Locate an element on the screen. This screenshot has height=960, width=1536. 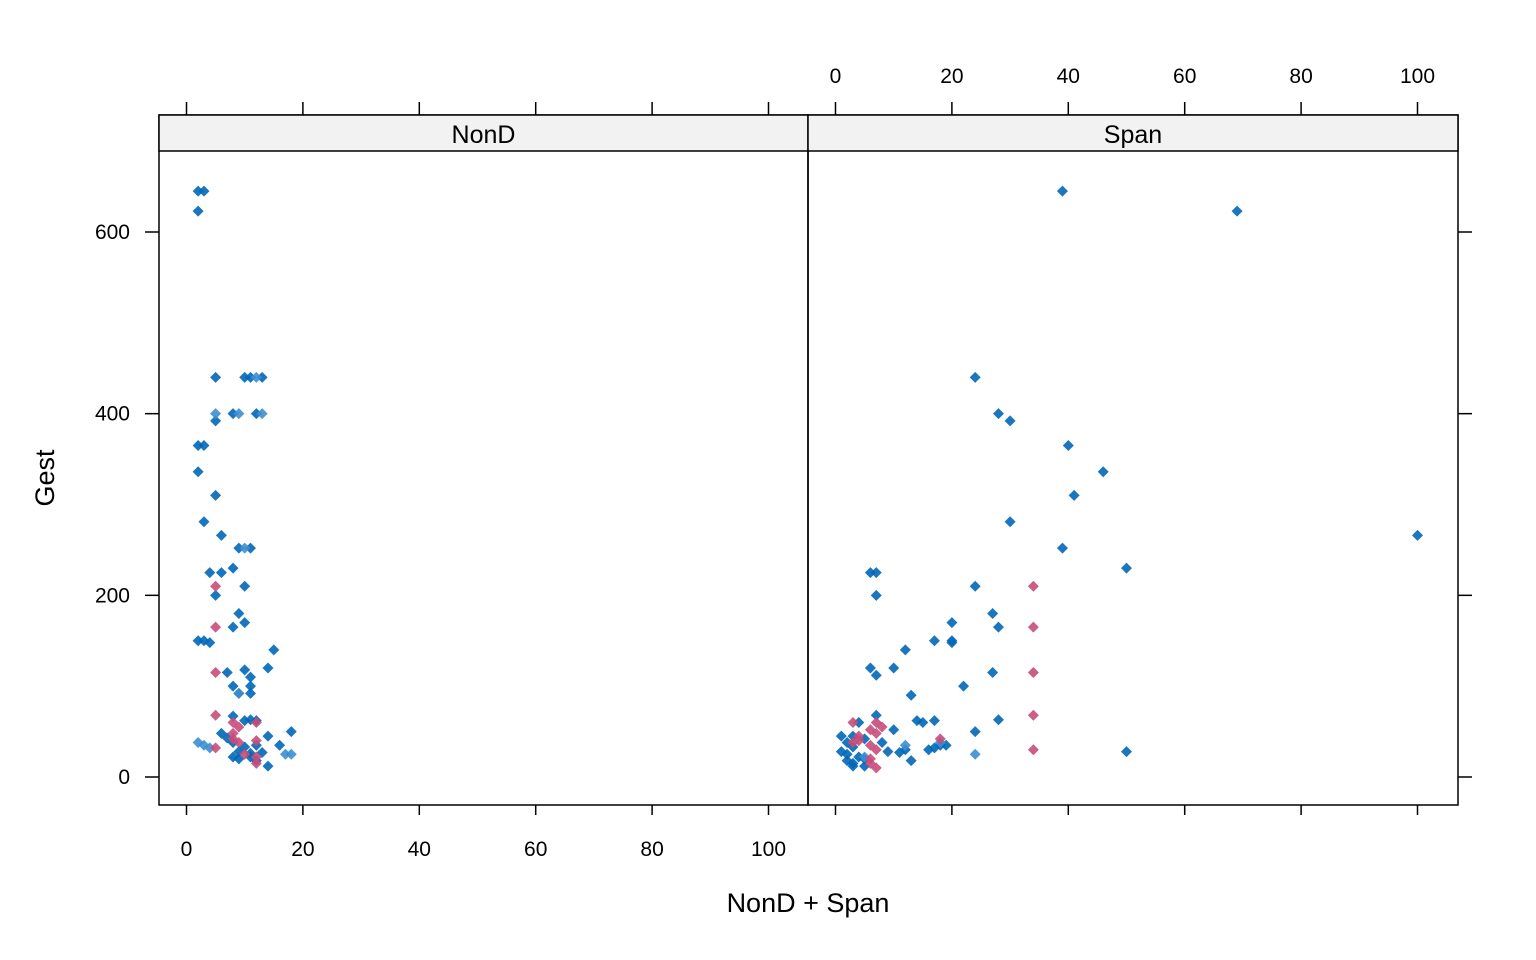
panel-strip-label: NonD is located at coordinates (484, 135).